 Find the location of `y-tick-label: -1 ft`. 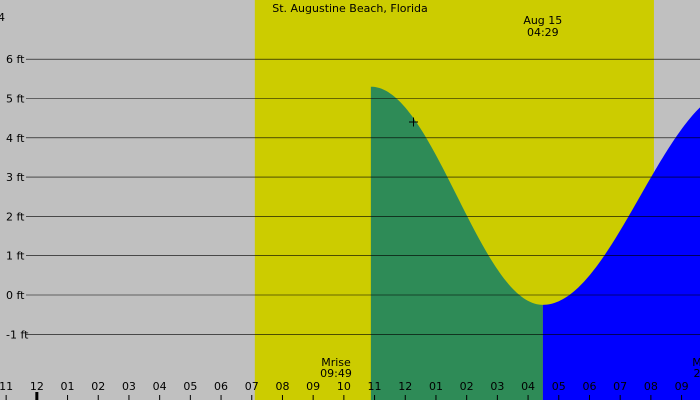

y-tick-label: -1 ft is located at coordinates (17, 334).